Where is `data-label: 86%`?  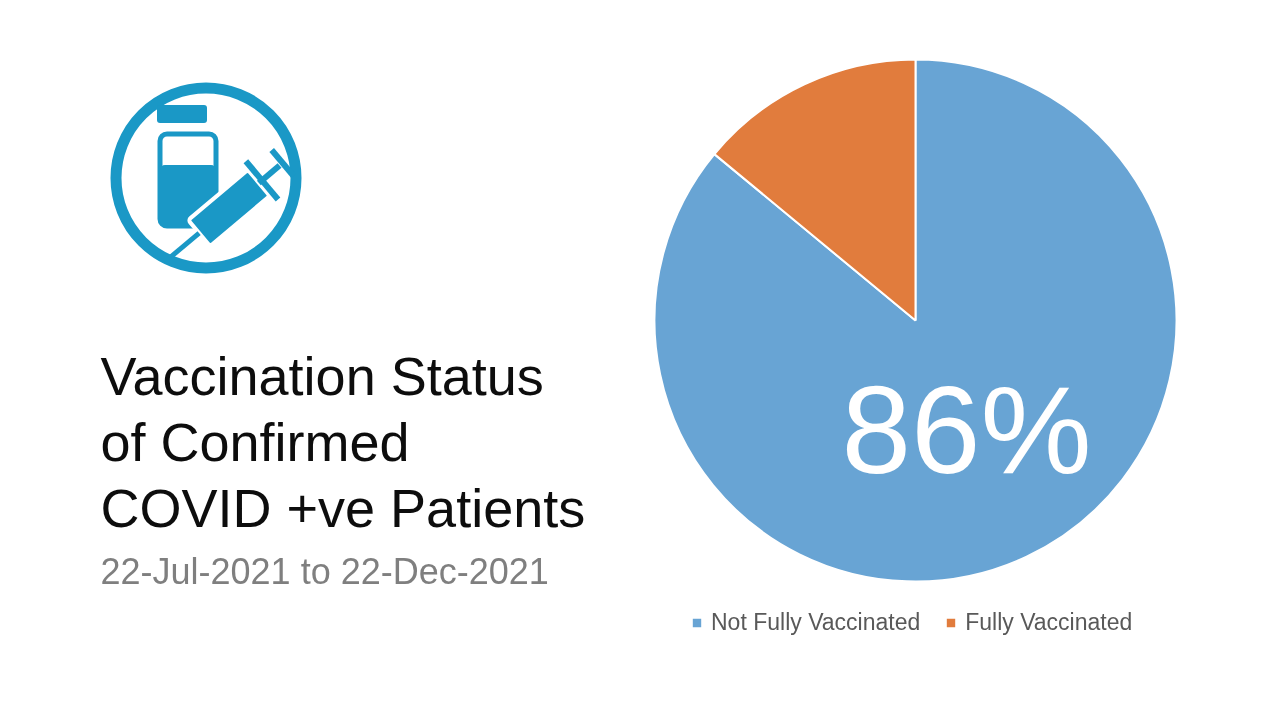
data-label: 86% is located at coordinates (966, 429).